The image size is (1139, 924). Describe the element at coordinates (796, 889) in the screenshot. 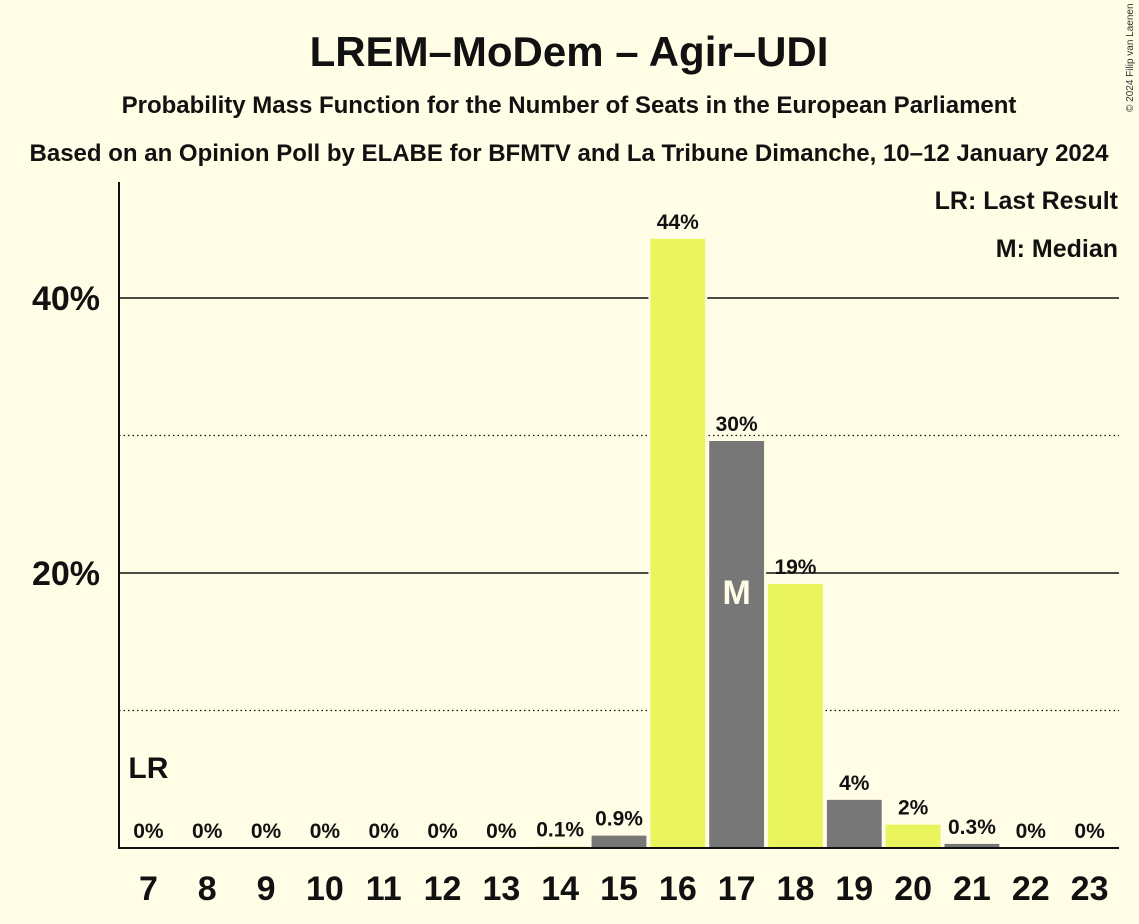

I see `x-tick-seat-18: 18` at that location.